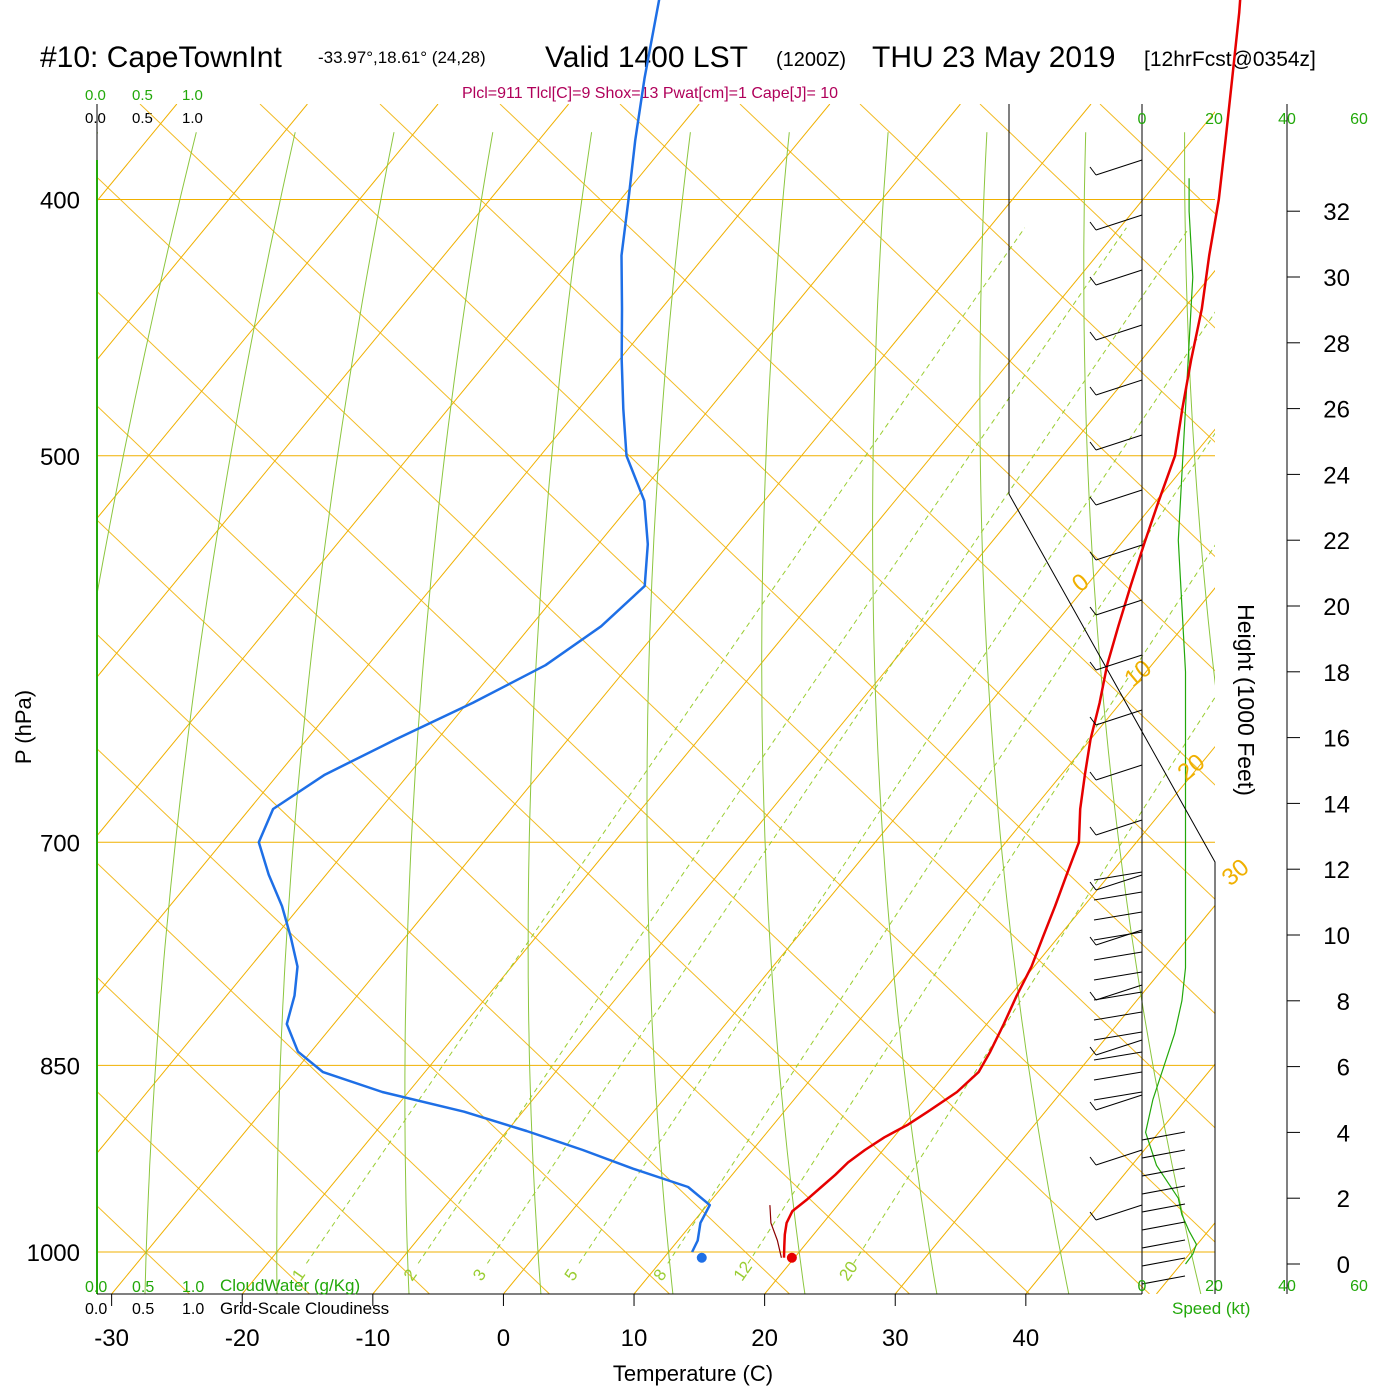  What do you see at coordinates (304, 1308) in the screenshot?
I see `cloudiness-label: Grid-Scale Cloudiness` at bounding box center [304, 1308].